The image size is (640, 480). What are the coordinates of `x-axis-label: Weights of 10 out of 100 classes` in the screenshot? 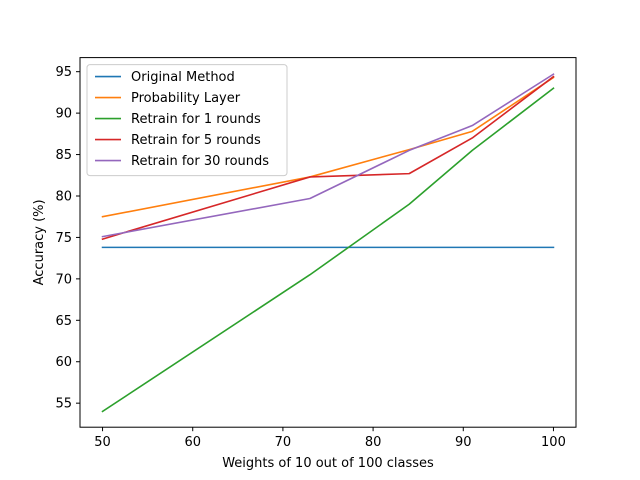 It's located at (328, 463).